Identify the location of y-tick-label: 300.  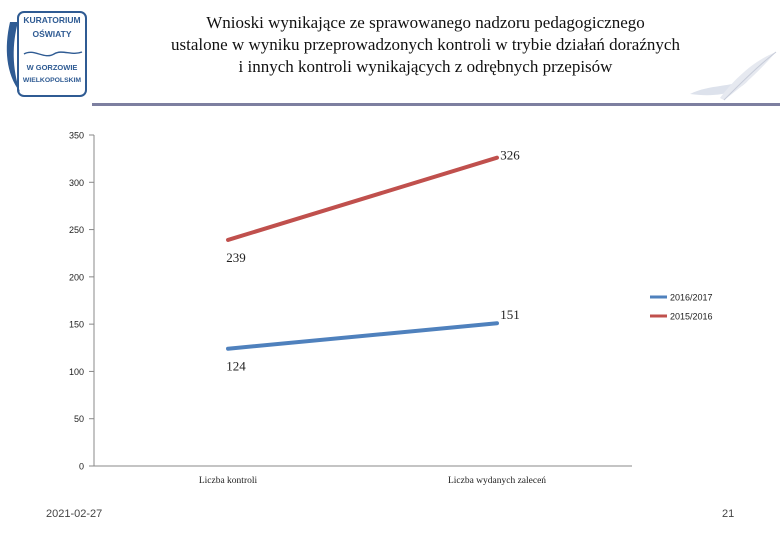
(76, 183).